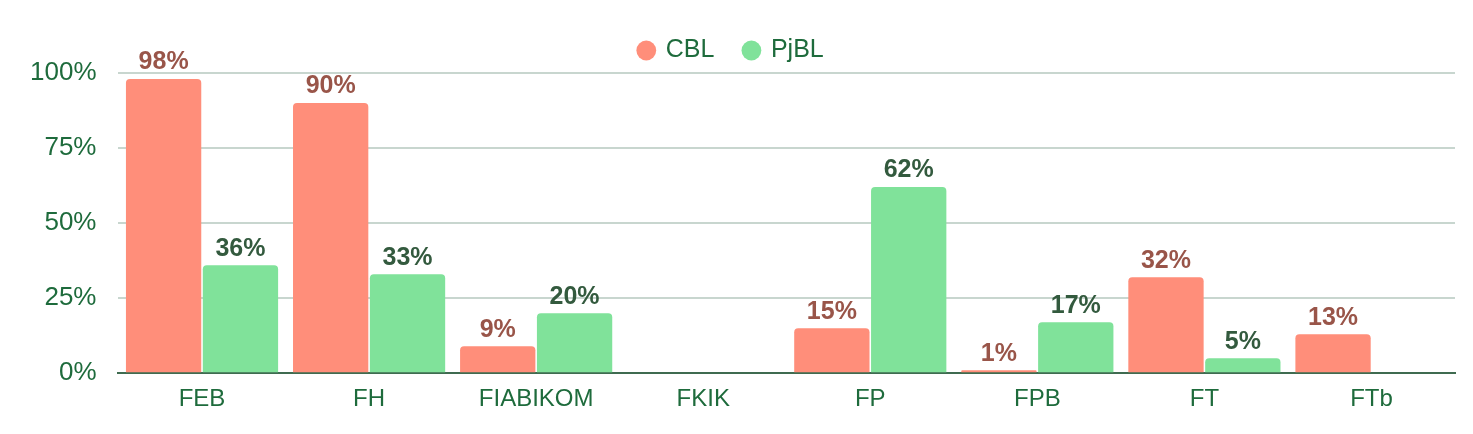  What do you see at coordinates (240, 246) in the screenshot?
I see `data-label: 36%` at bounding box center [240, 246].